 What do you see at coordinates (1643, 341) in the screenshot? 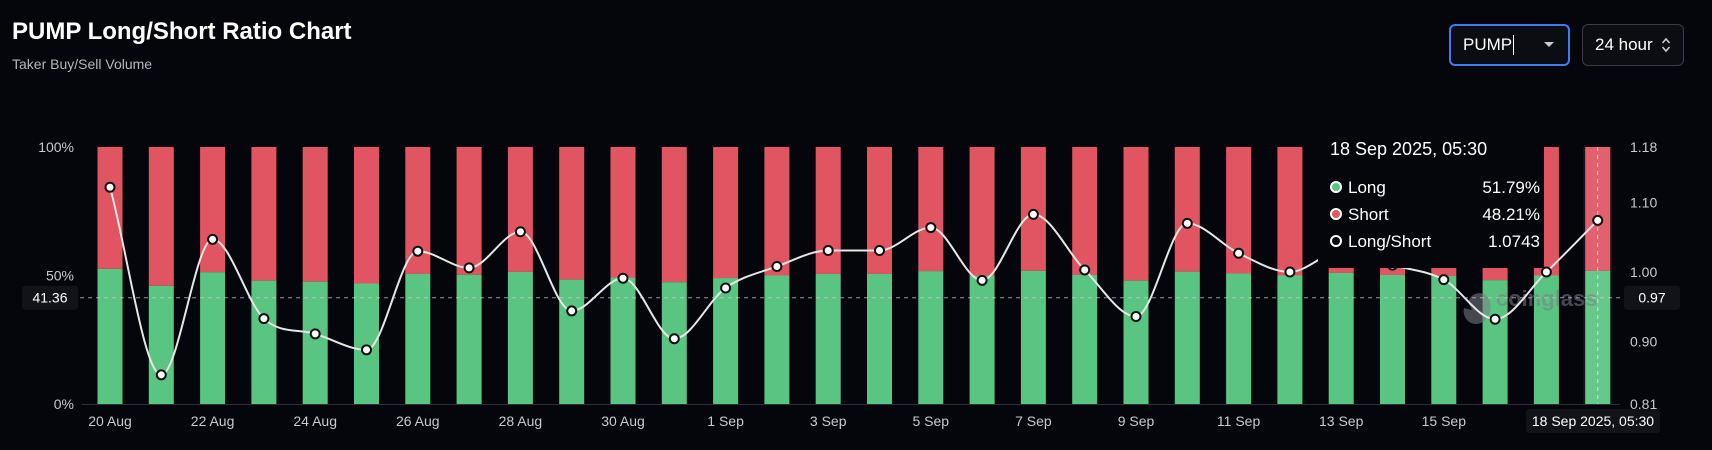
I see `y-right-tick: 0.90` at bounding box center [1643, 341].